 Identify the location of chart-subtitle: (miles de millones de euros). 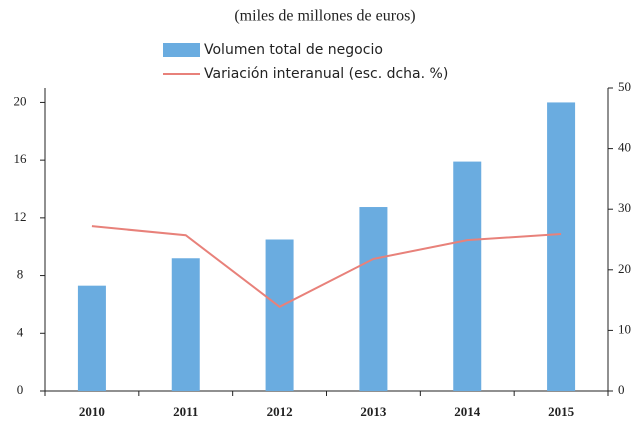
(324, 16).